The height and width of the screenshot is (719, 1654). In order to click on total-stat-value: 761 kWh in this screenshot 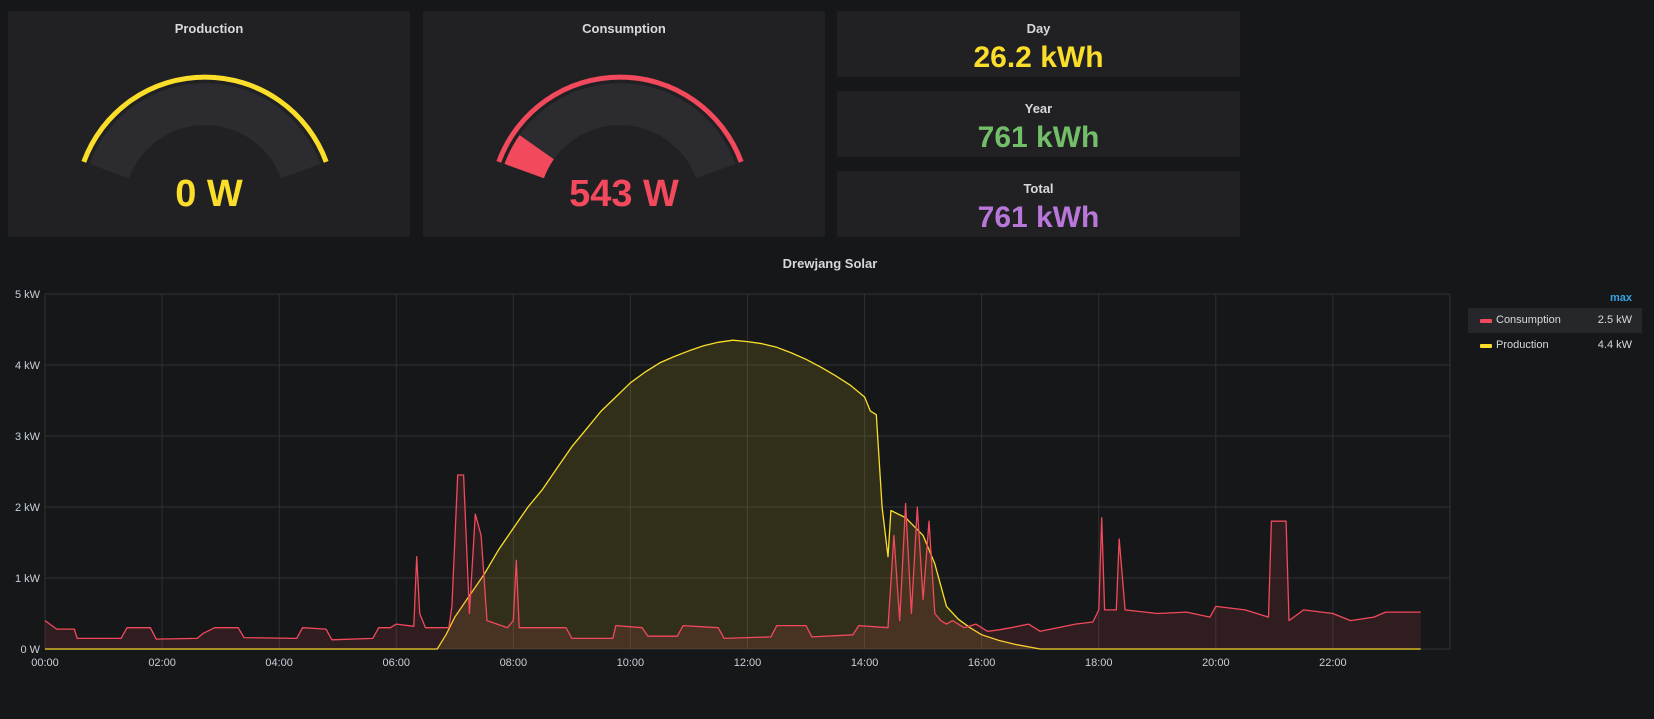, I will do `click(1038, 217)`.